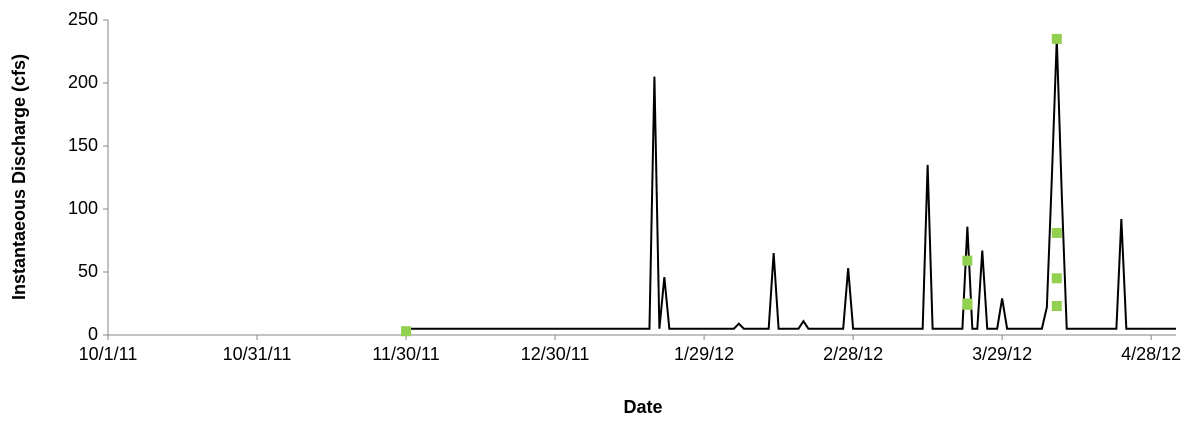  I want to click on x-tick-label: 11/30/11, so click(405, 354).